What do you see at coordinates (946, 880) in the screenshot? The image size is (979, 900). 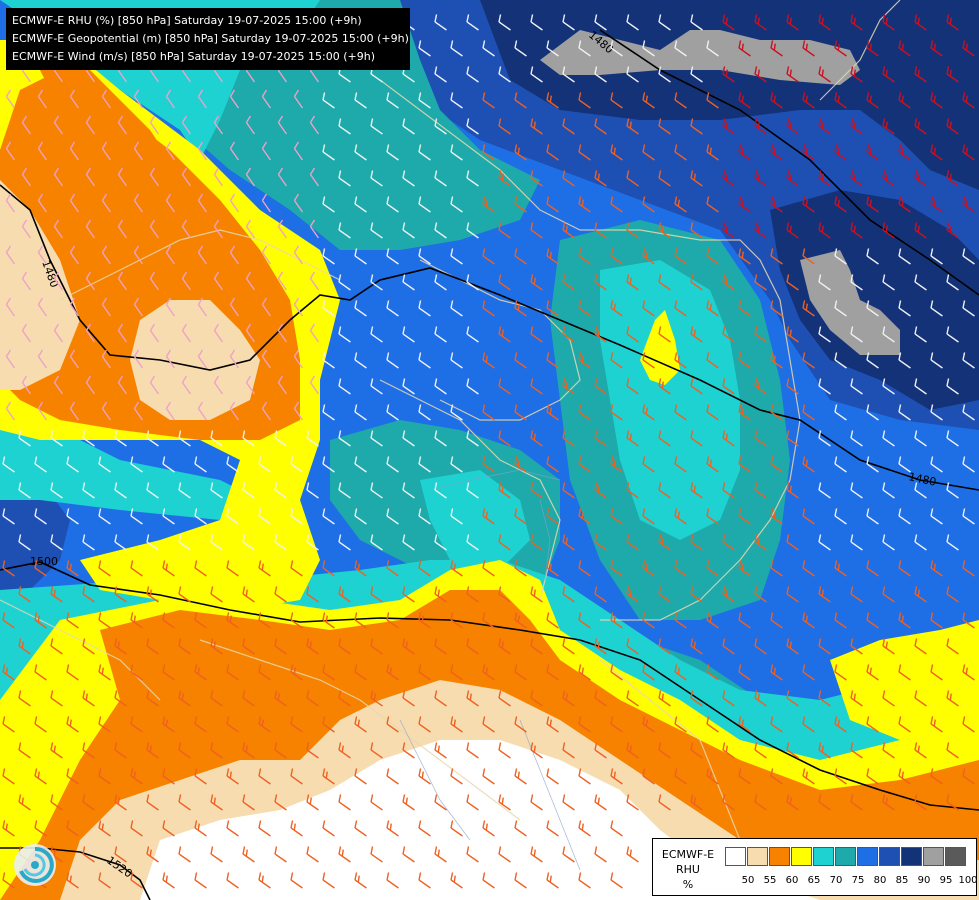 I see `legend-tick-label: 95` at bounding box center [946, 880].